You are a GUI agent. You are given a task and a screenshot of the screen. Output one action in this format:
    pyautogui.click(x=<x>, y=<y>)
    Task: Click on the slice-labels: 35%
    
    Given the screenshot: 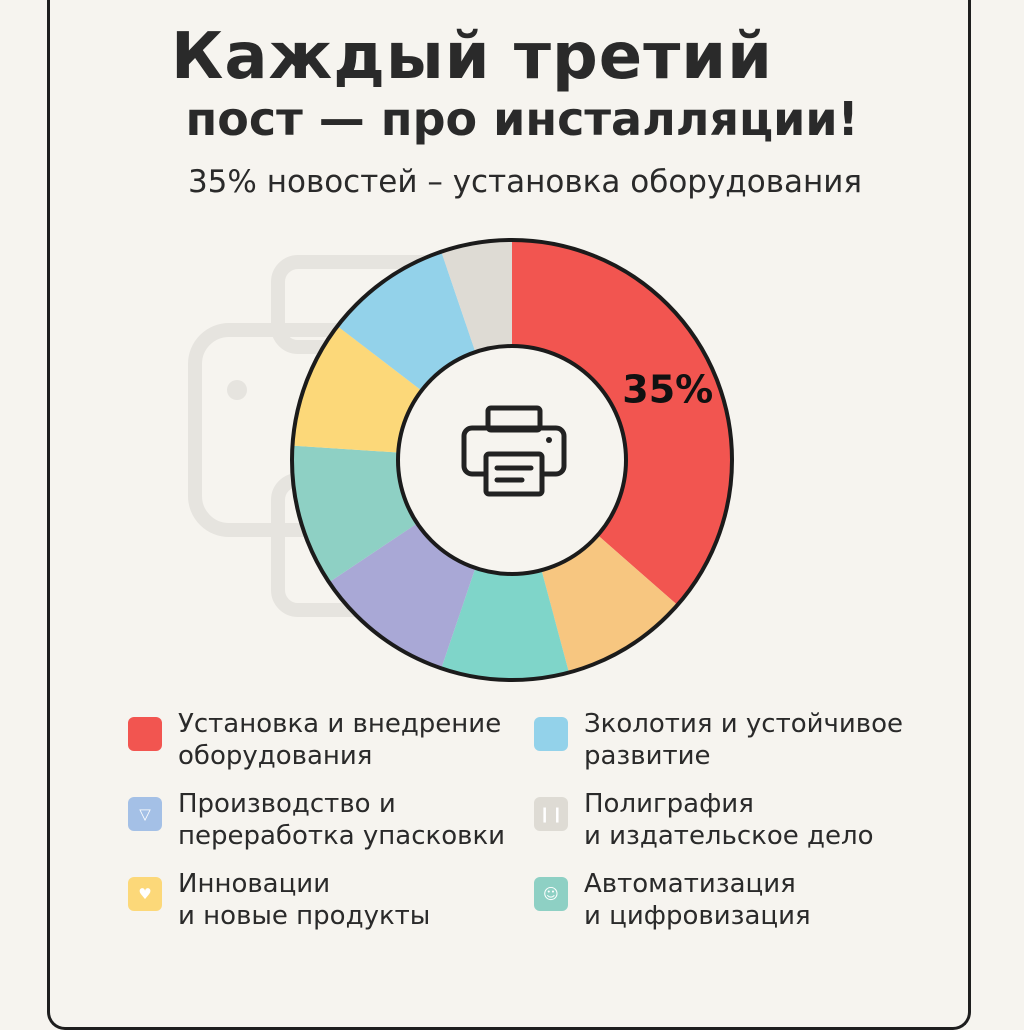 What is the action you would take?
    pyautogui.click(x=667, y=389)
    